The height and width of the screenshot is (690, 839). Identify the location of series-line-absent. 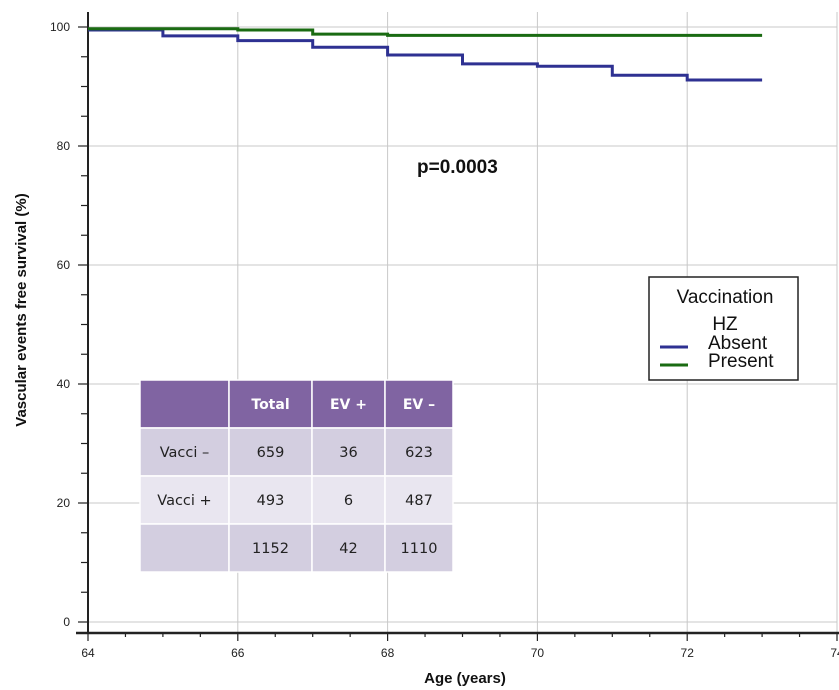
(425, 55).